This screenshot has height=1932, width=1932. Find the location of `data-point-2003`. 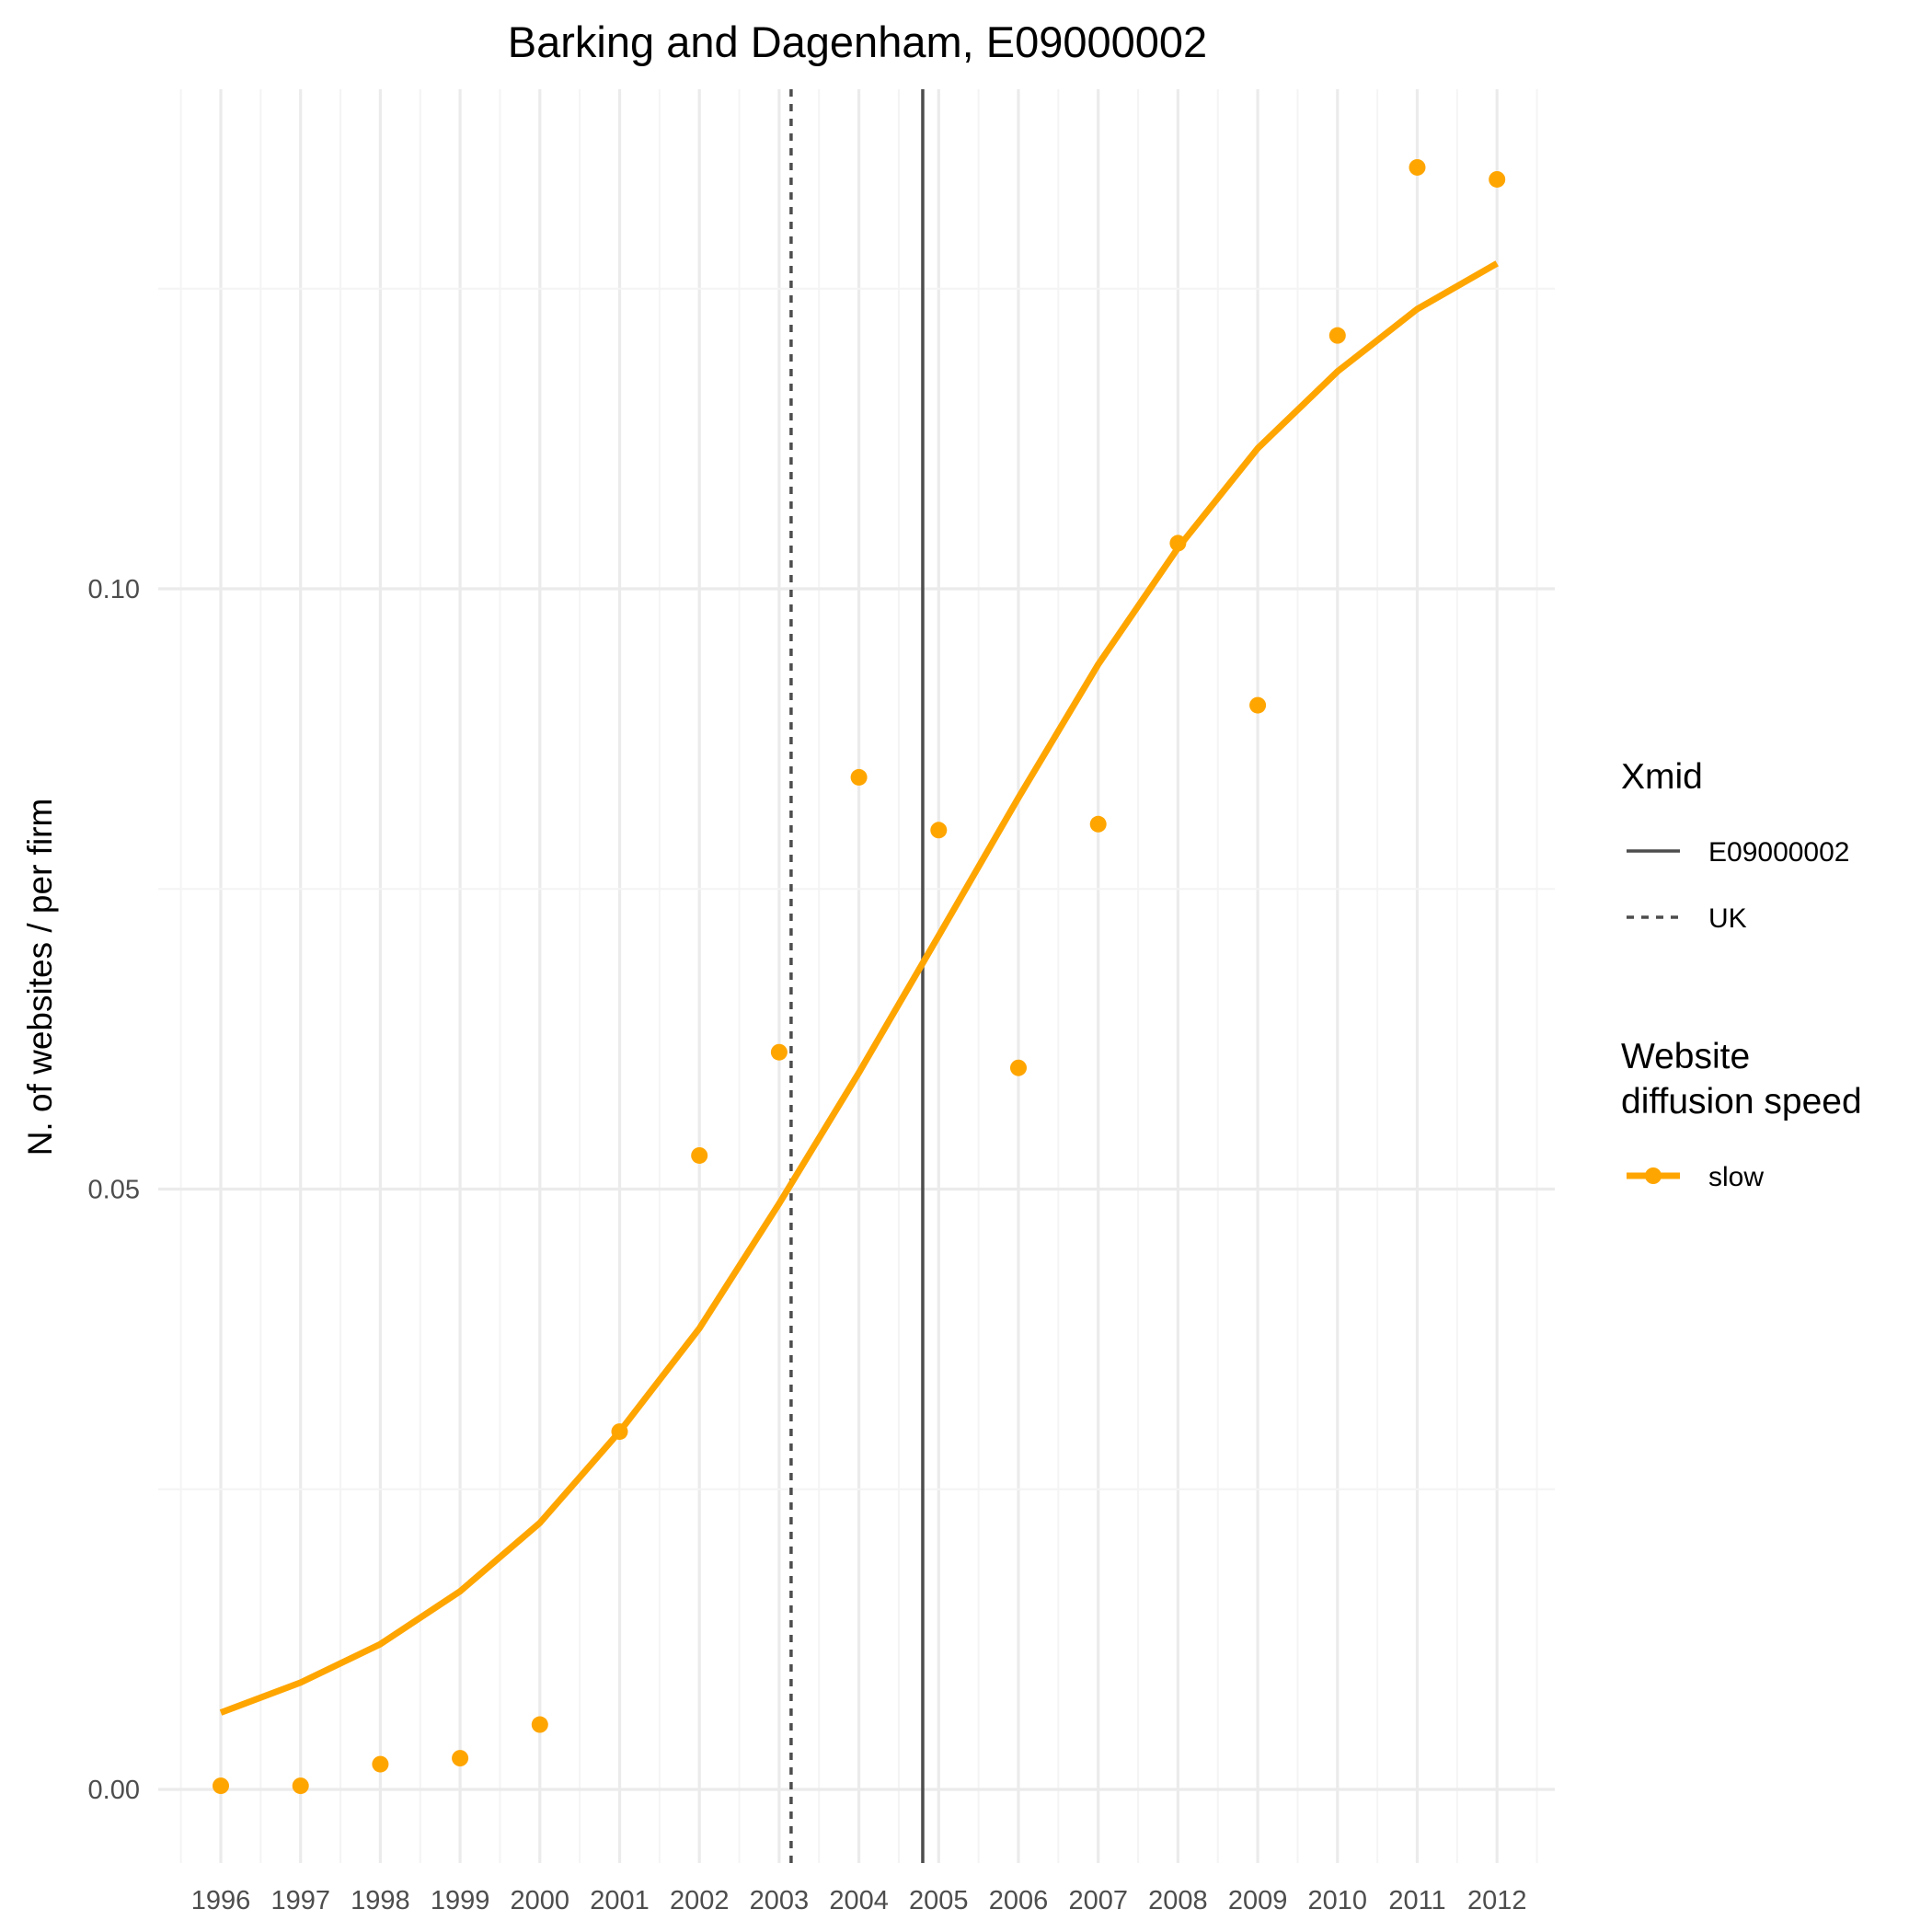

data-point-2003 is located at coordinates (779, 1052).